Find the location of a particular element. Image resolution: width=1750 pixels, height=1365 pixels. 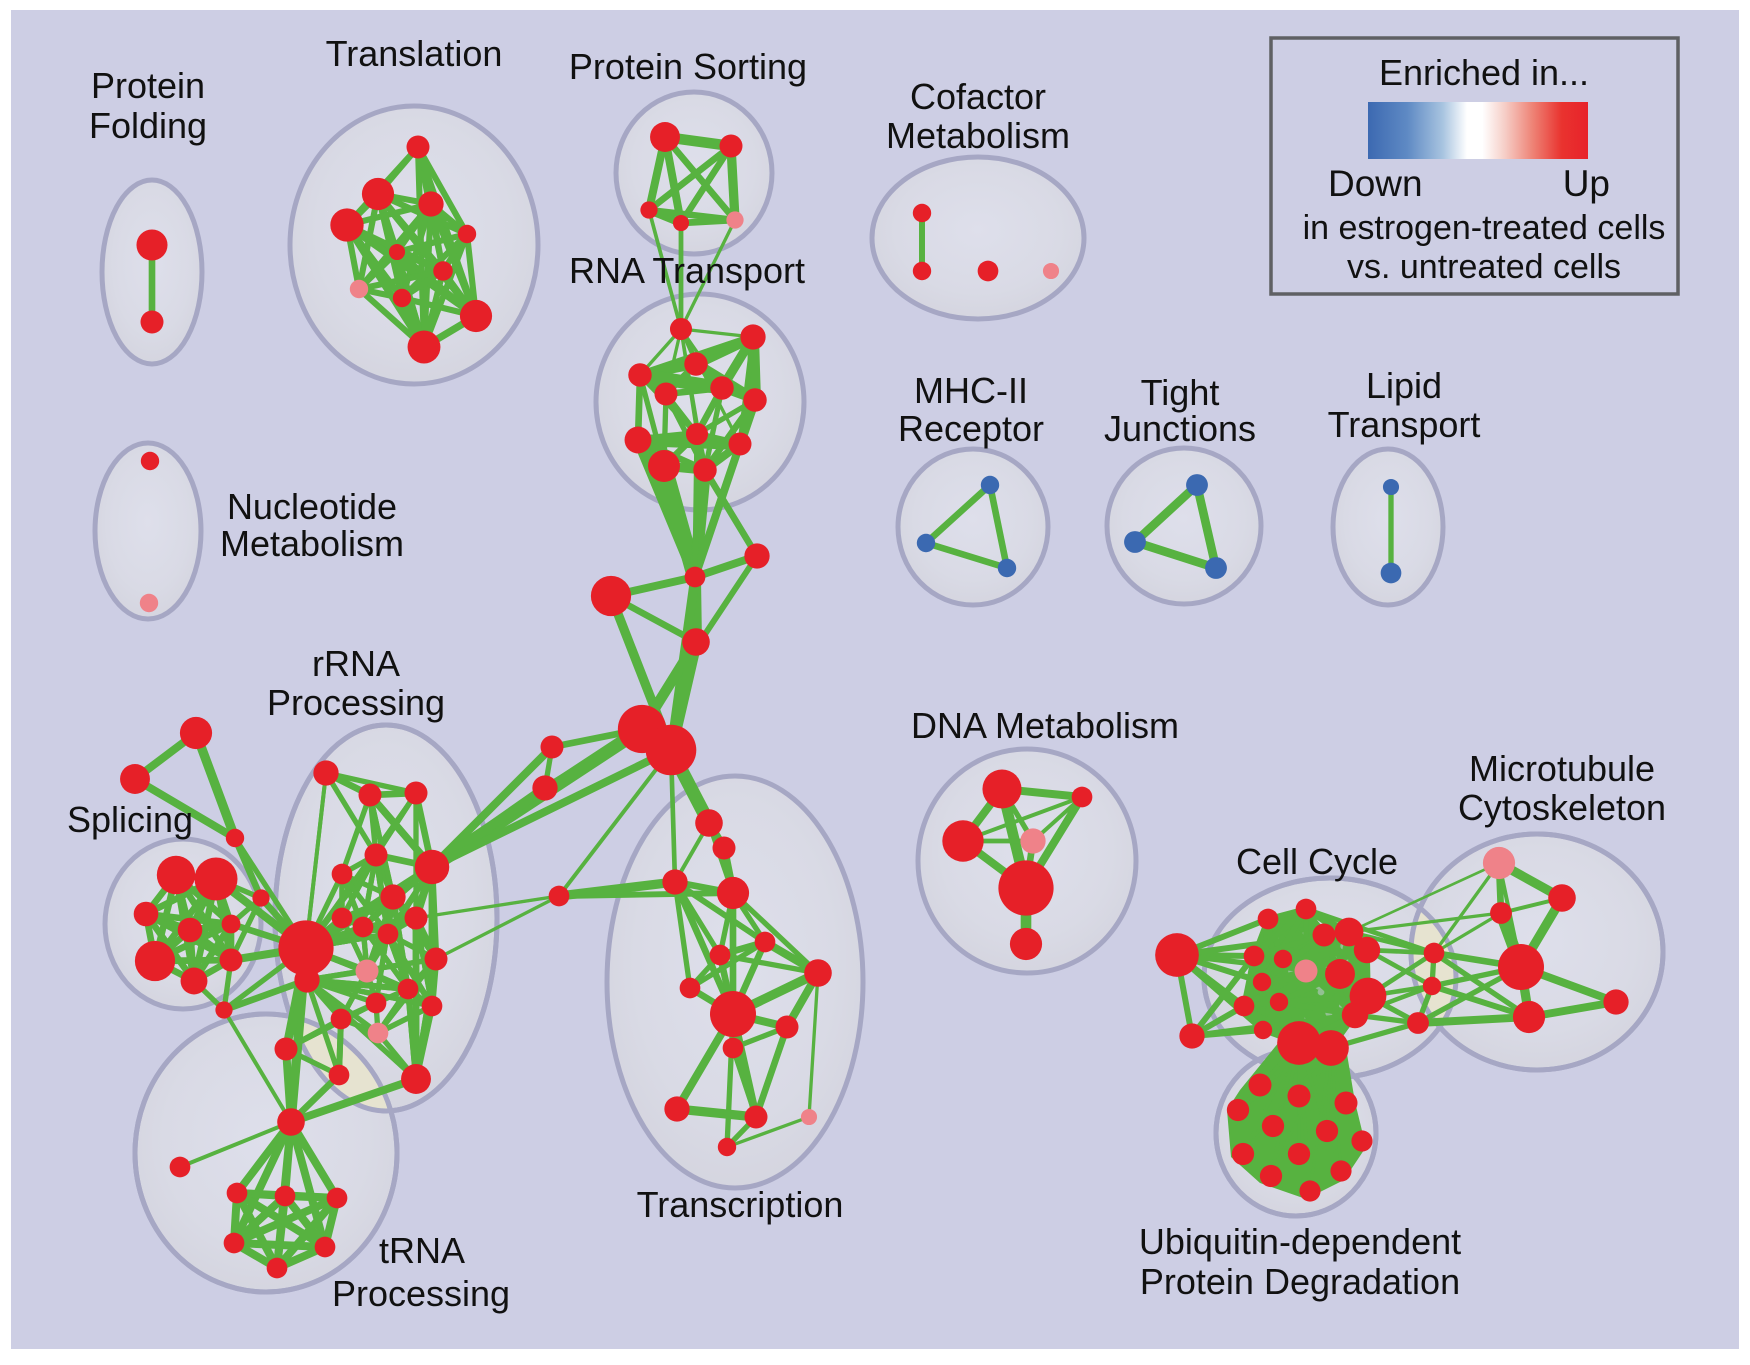

svg-text: Junctions is located at coordinates (1180, 428).